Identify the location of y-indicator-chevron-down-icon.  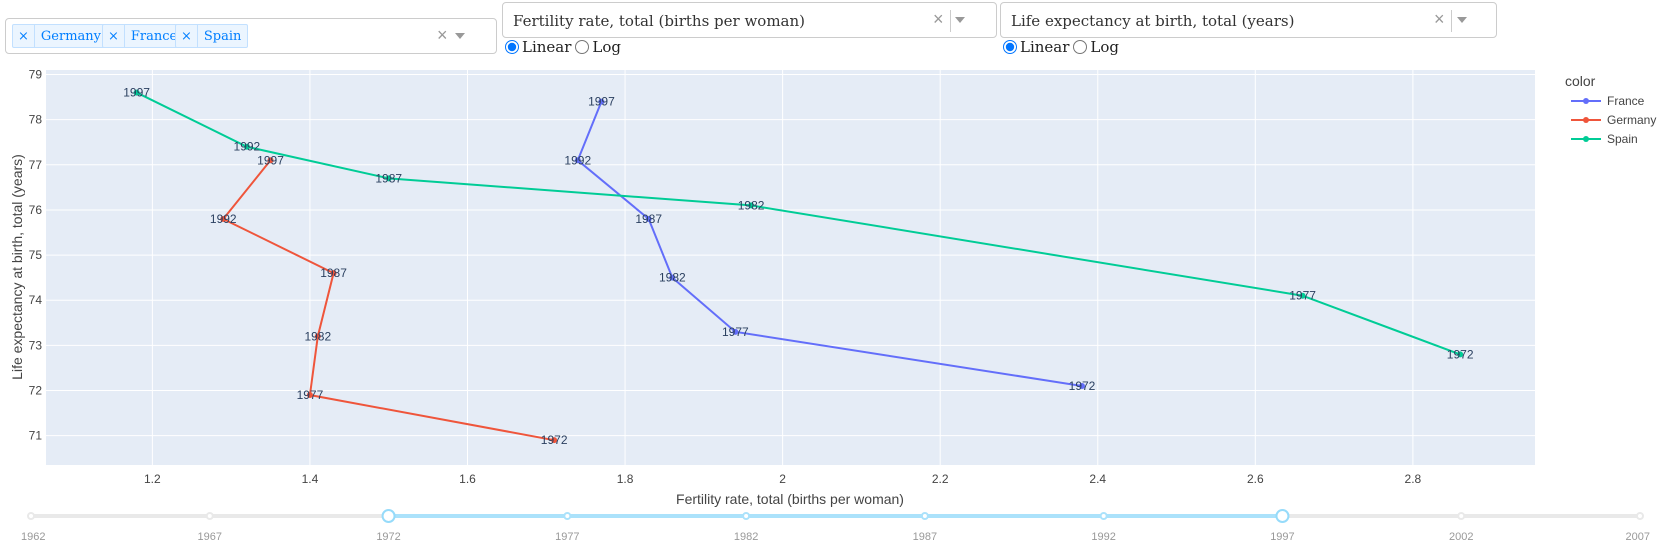
(1462, 20).